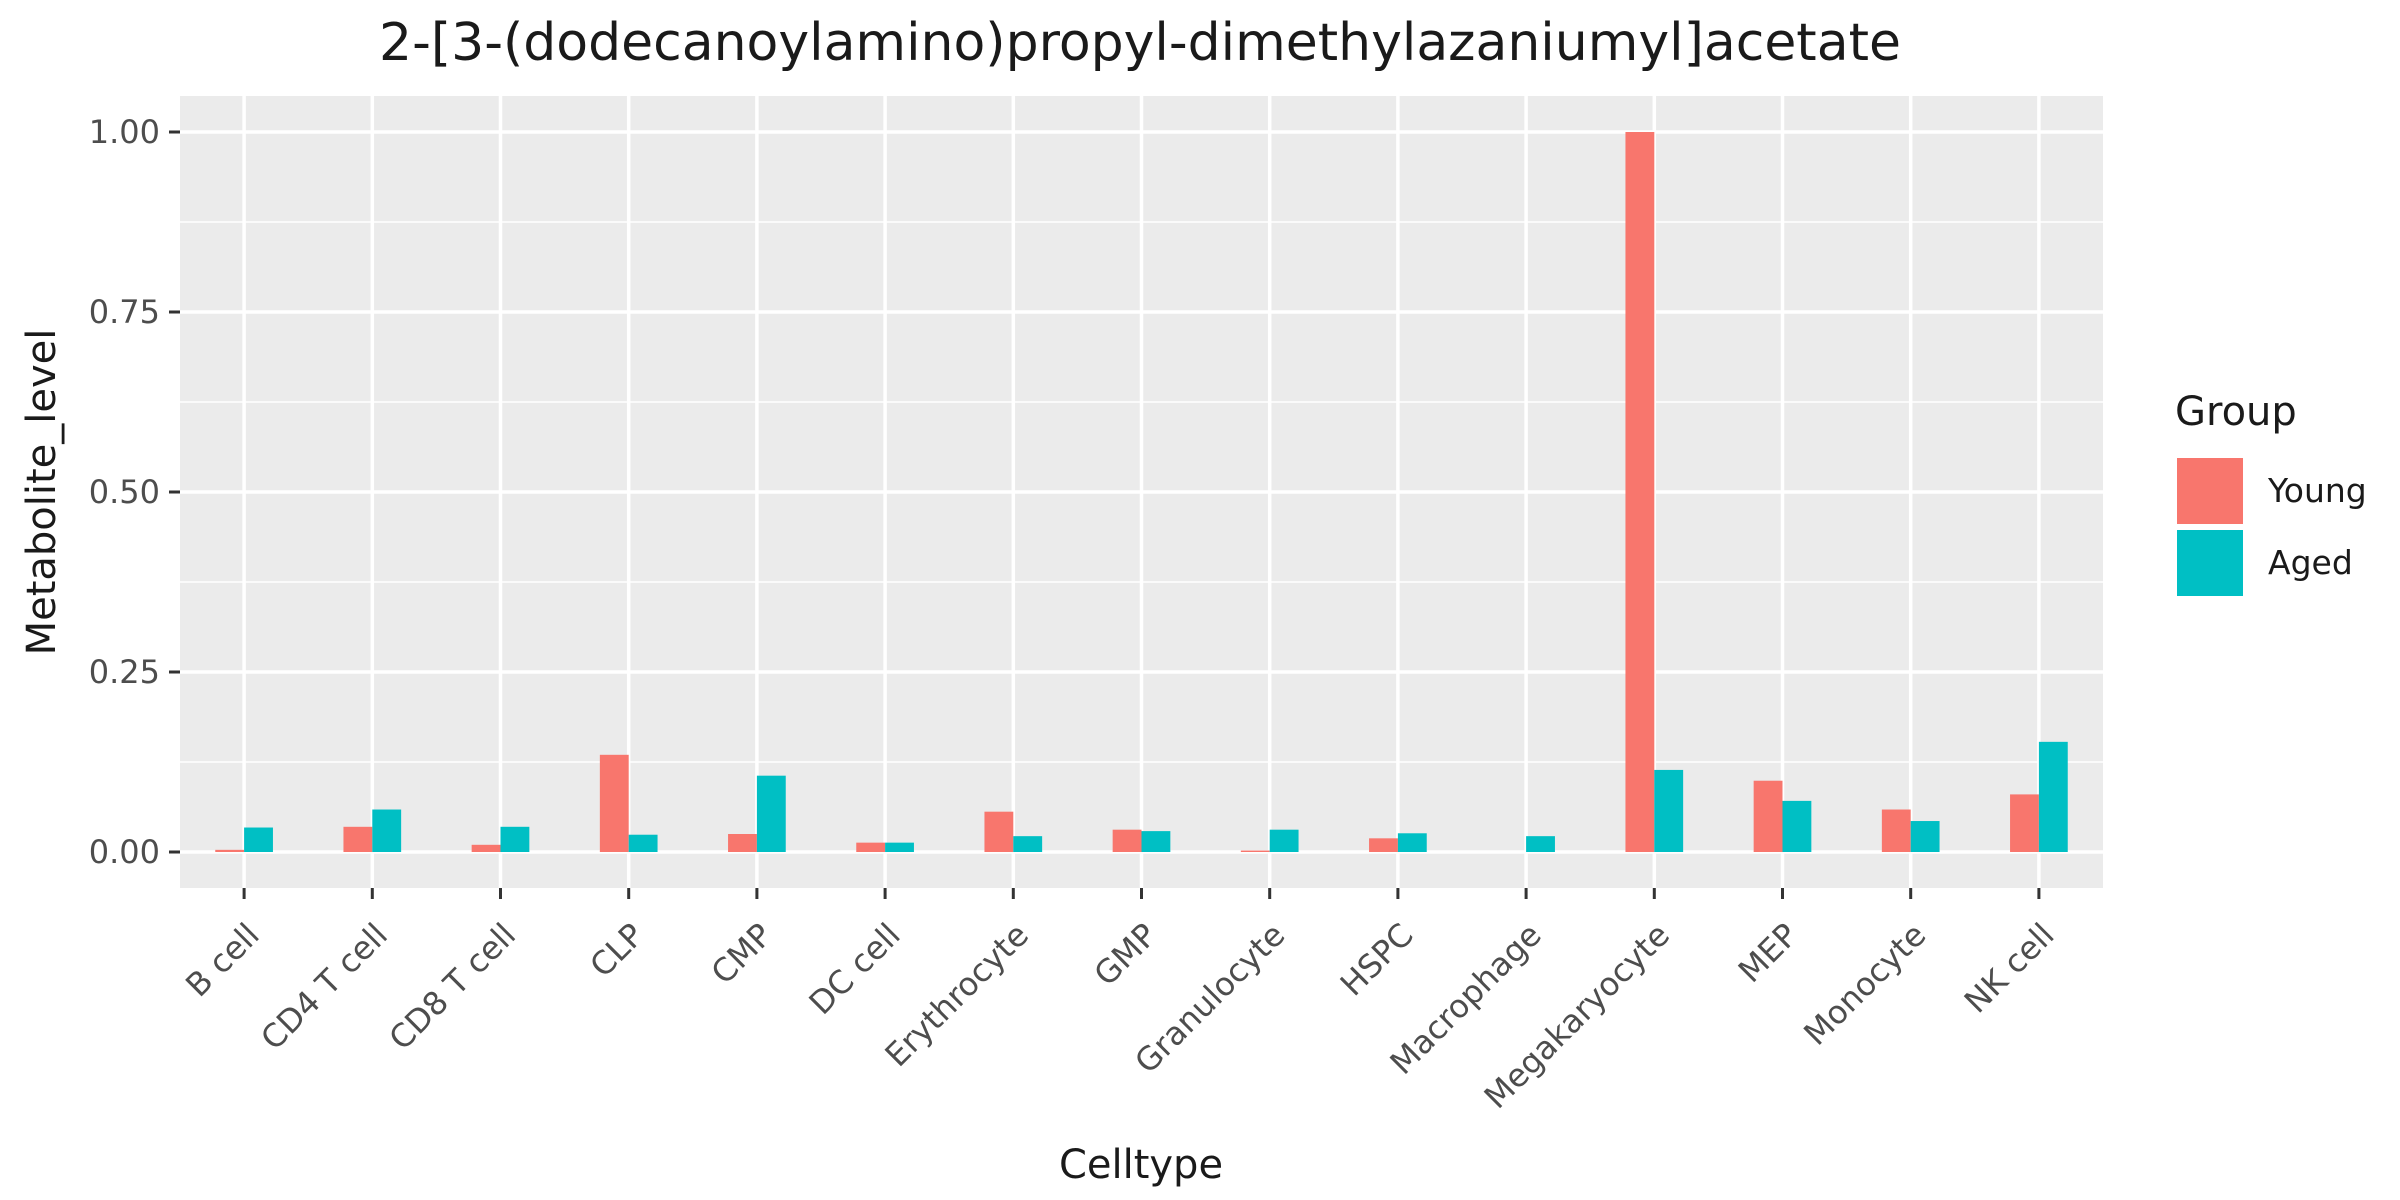  Describe the element at coordinates (1925, 836) in the screenshot. I see `bar-aged-monocyte` at that location.